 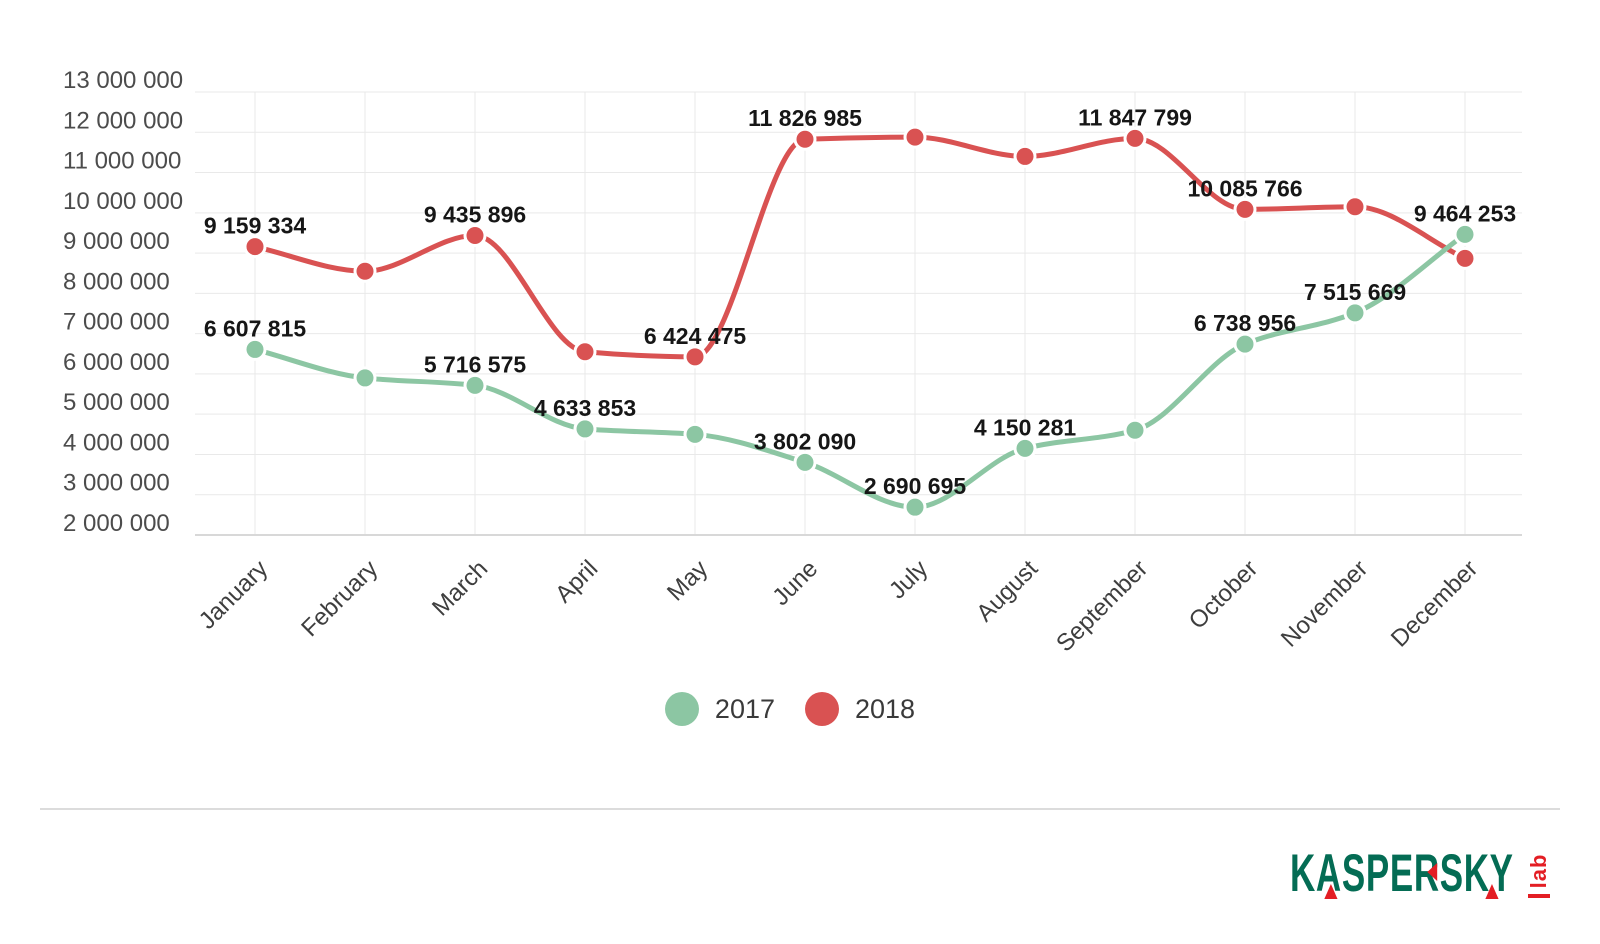 I want to click on y-axis-tick-label: 5 000 000, so click(x=116, y=402).